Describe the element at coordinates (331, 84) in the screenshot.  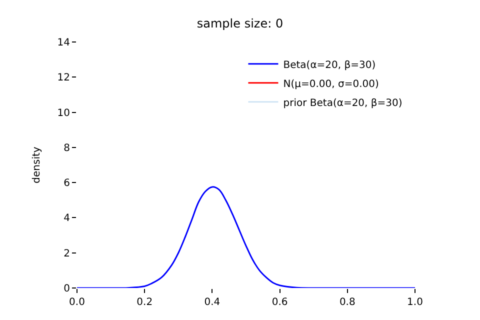
I see `legend-label: N(μ=0.00, σ=0.00)` at that location.